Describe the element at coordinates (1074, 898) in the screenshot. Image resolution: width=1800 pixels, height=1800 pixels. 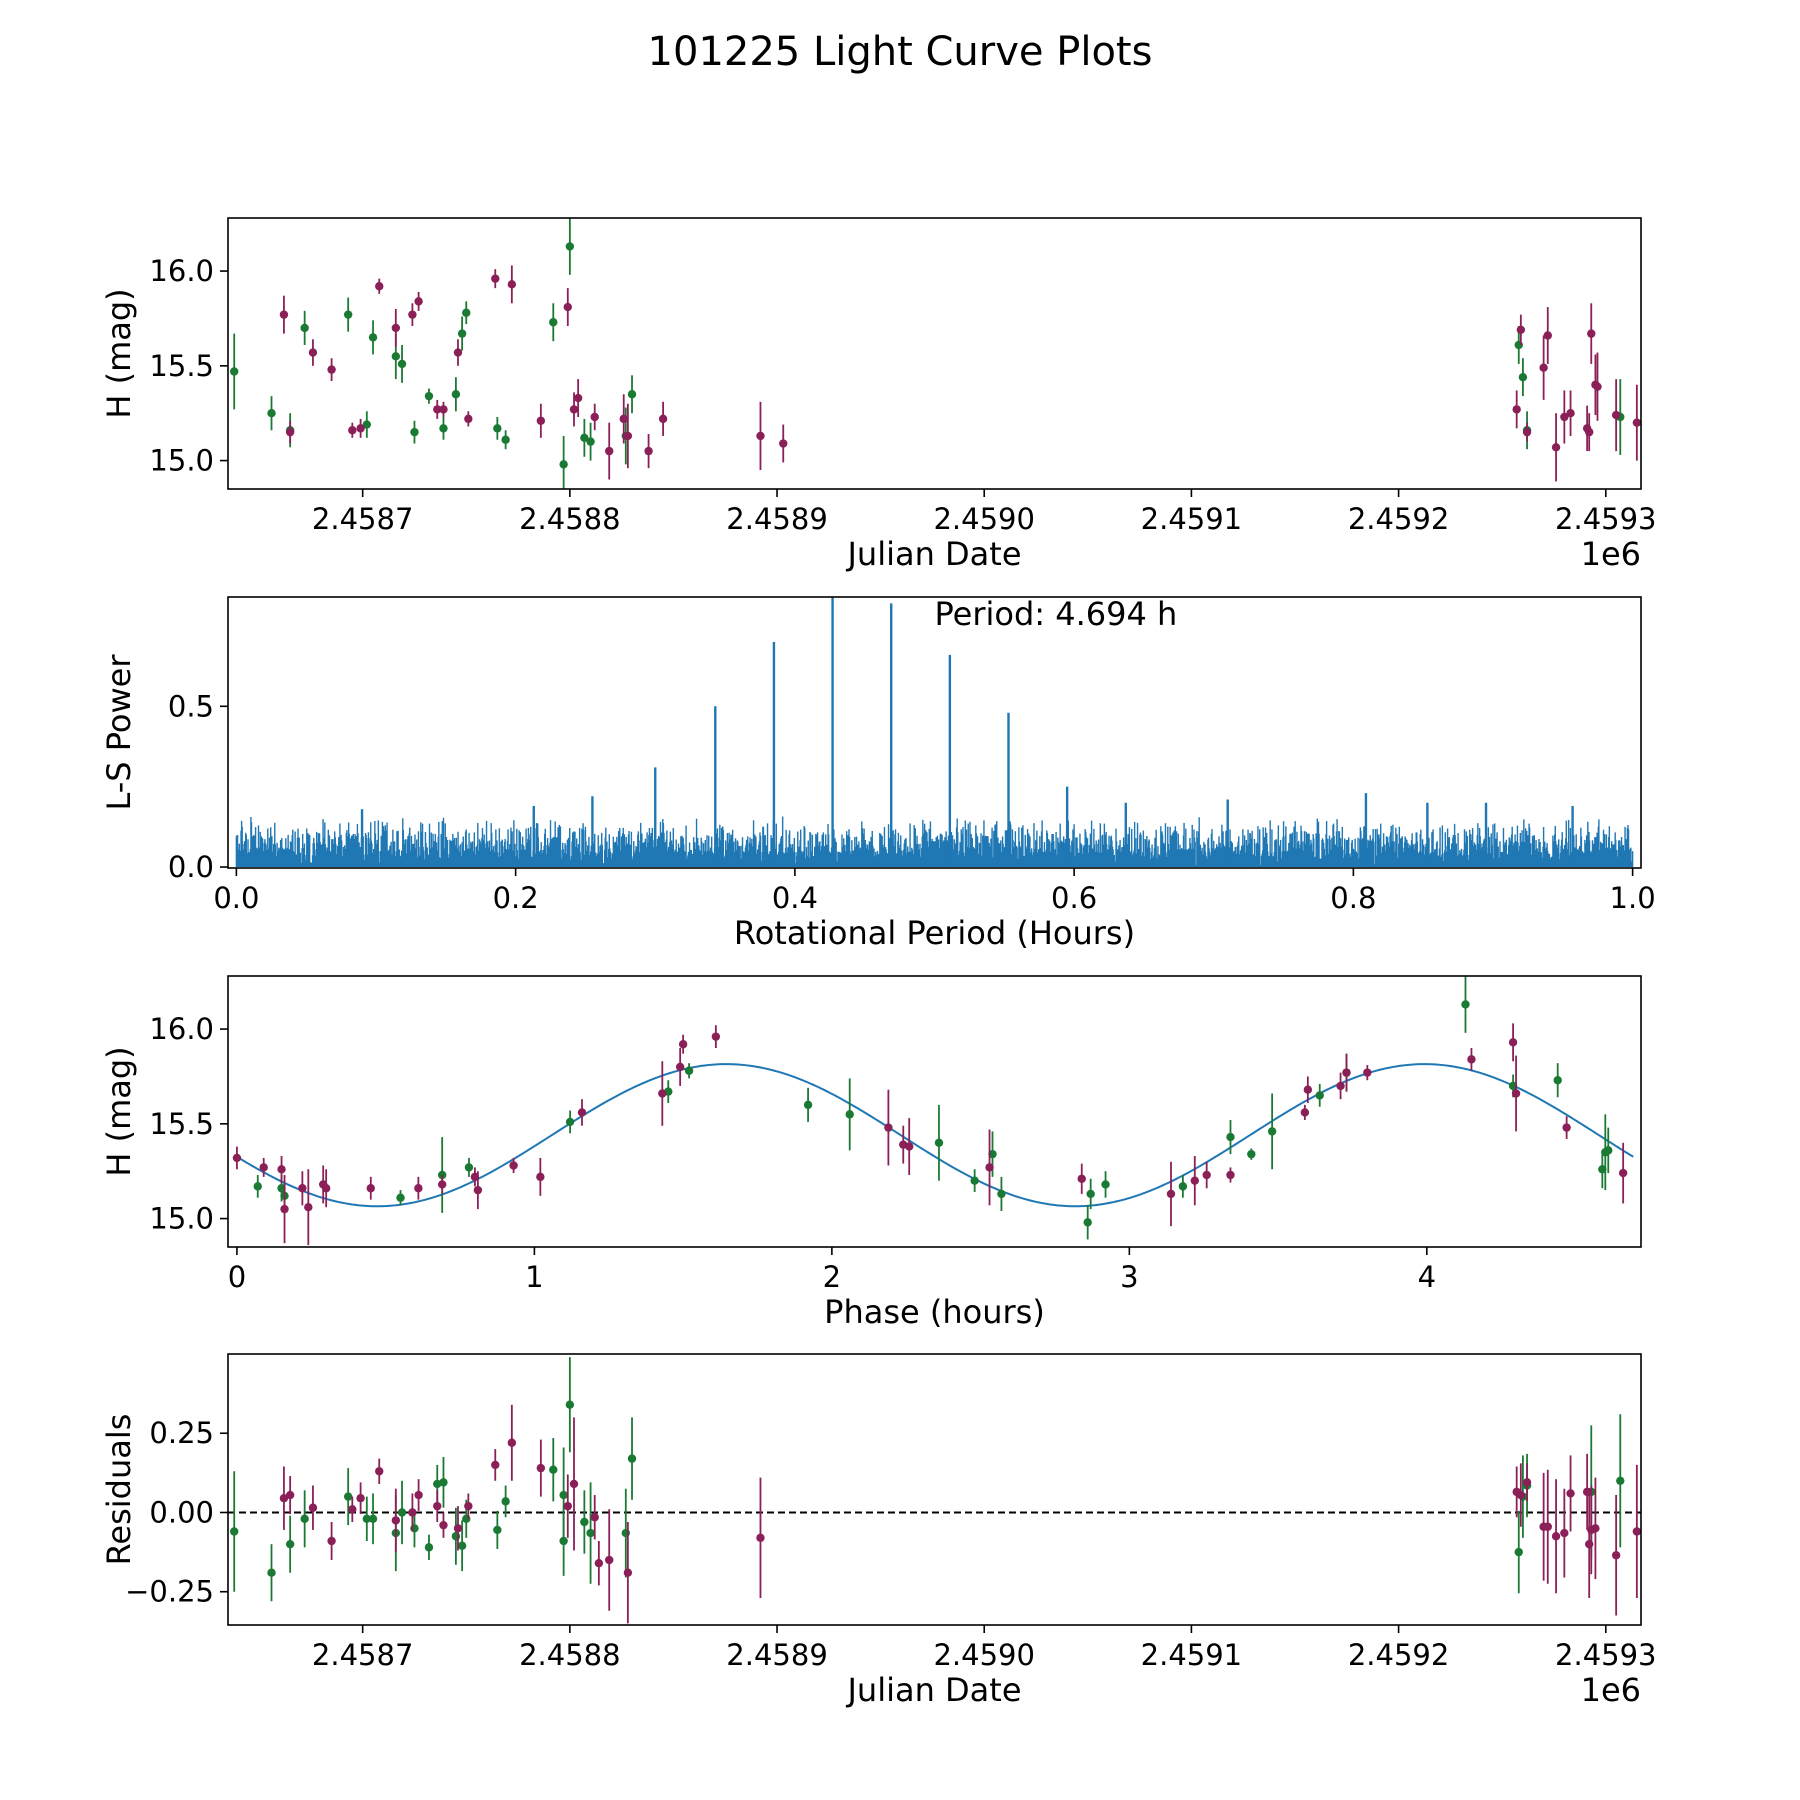
I see `periodogram-xtick-label: 0.6` at that location.